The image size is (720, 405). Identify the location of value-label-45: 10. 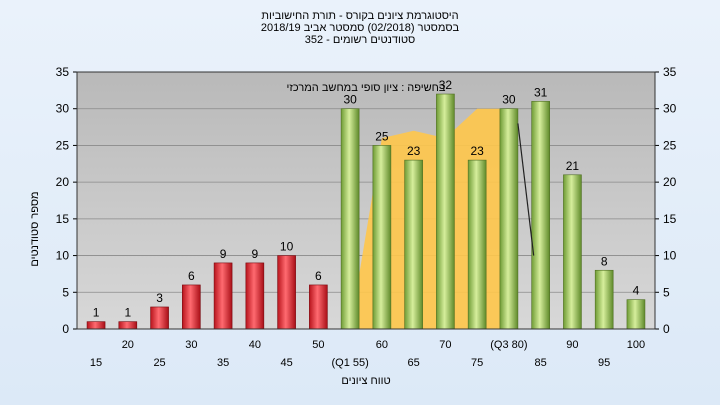
(287, 247).